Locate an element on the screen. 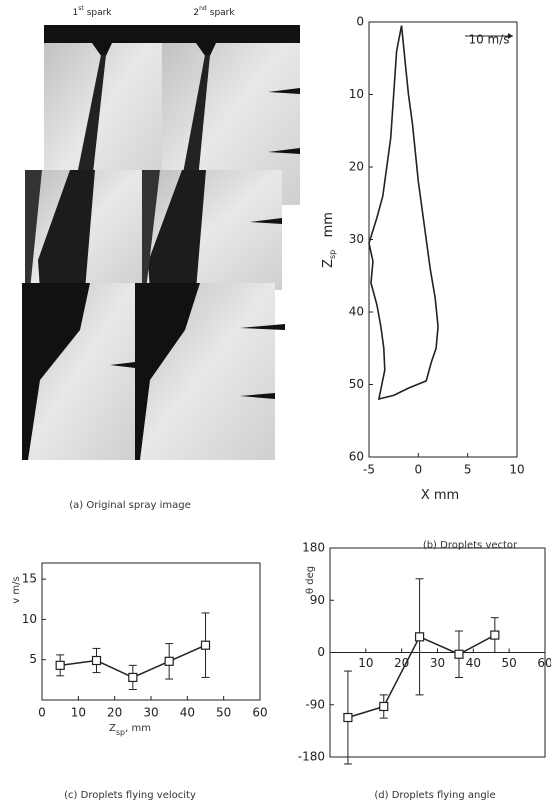  caption: (a) Original spray image is located at coordinates (129, 505).